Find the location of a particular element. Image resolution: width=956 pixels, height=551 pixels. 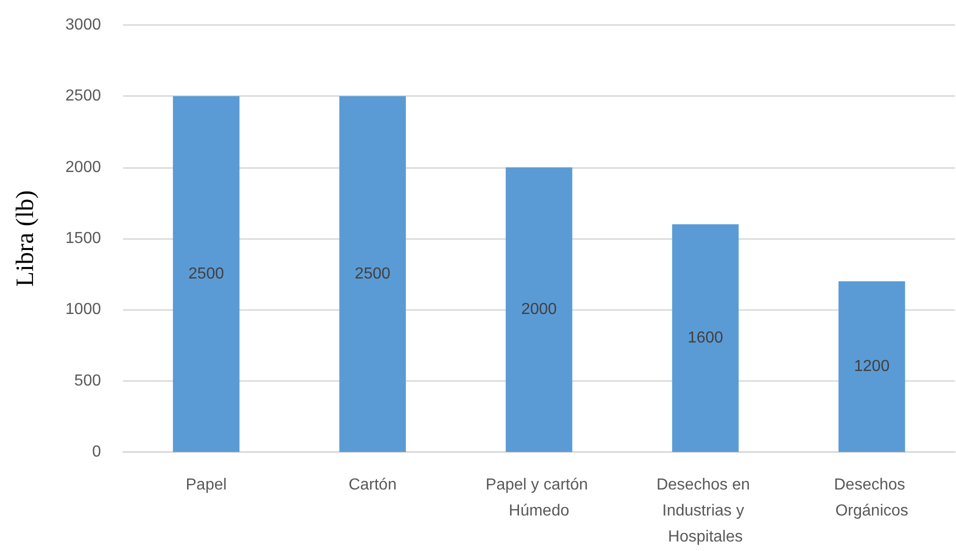

y-axis-title: Libra (lb) is located at coordinates (25, 238).